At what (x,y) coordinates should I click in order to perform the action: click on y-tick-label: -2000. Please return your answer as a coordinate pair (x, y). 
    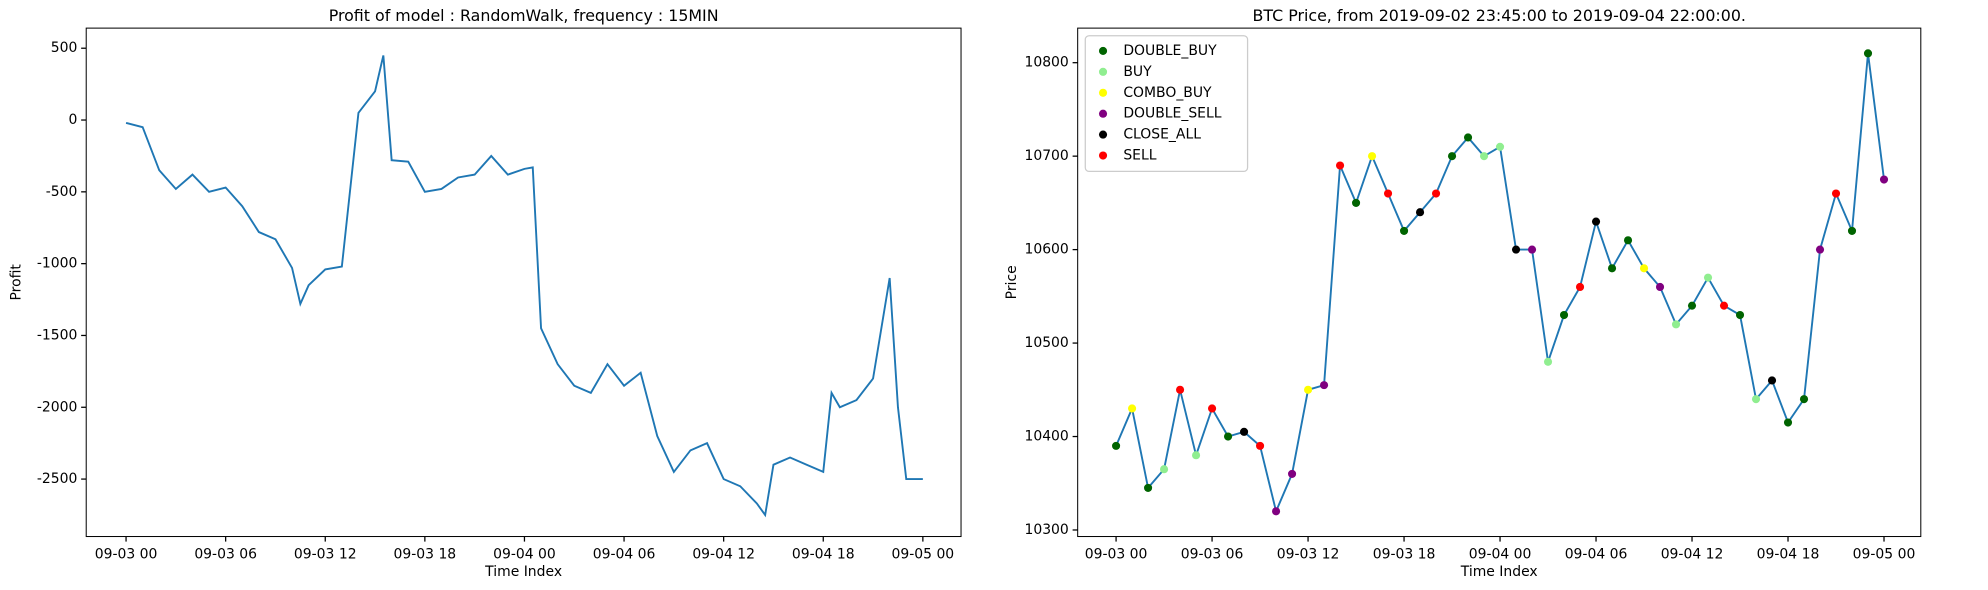
    Looking at the image, I should click on (57, 407).